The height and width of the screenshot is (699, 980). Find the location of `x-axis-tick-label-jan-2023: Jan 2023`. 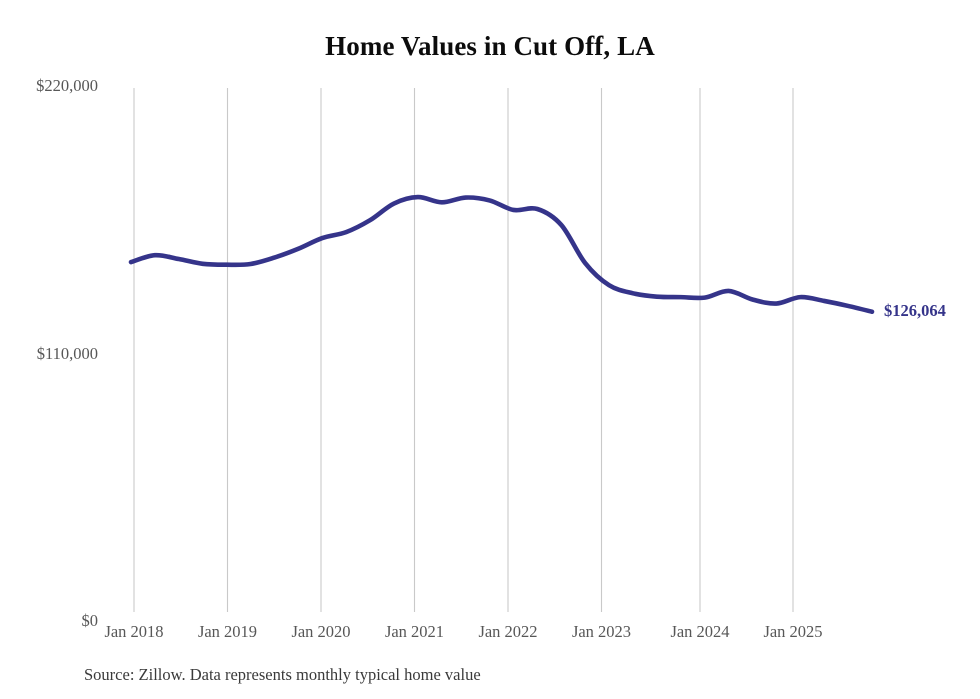

x-axis-tick-label-jan-2023: Jan 2023 is located at coordinates (601, 631).